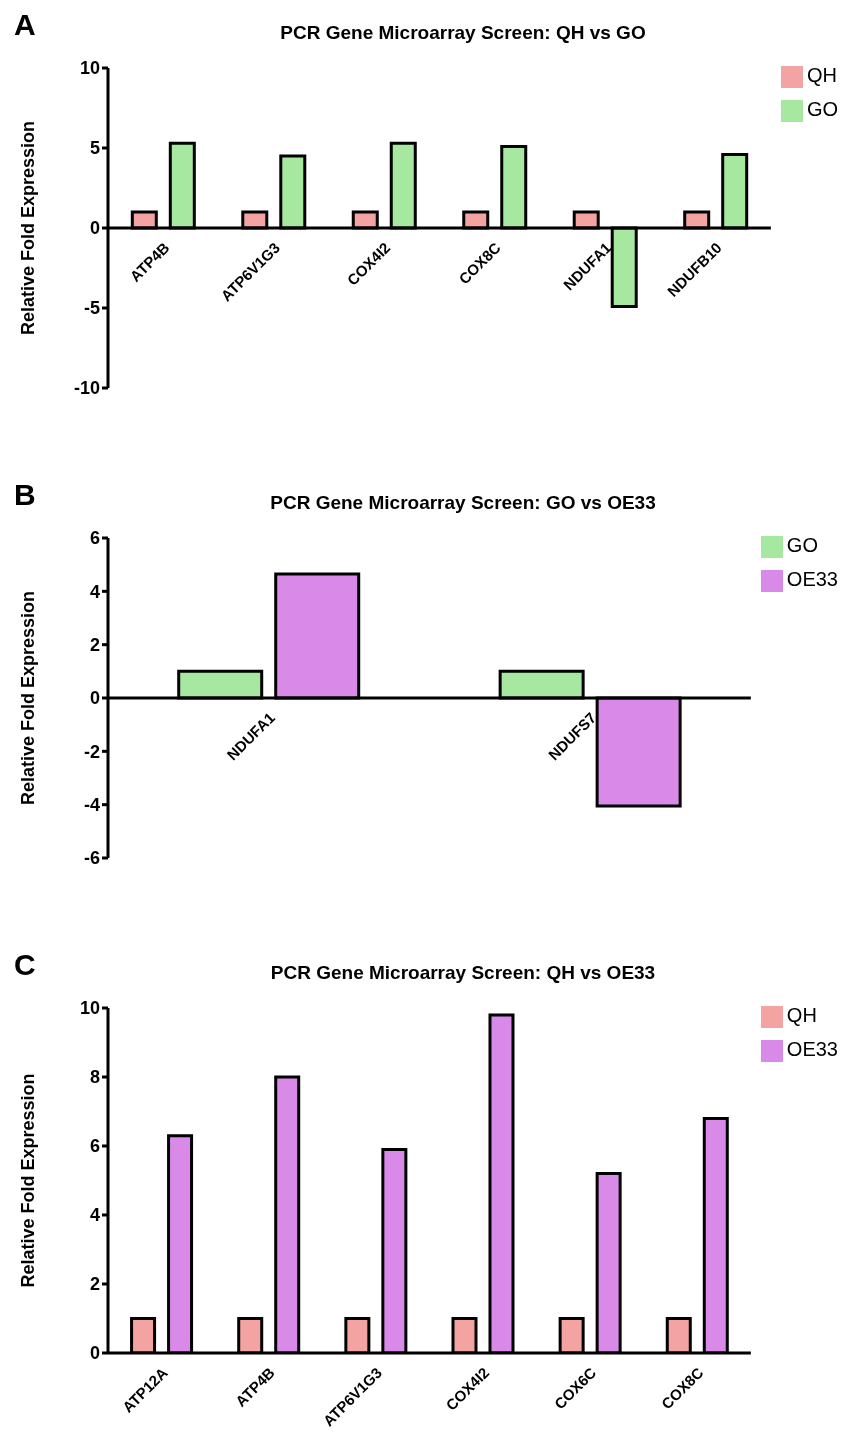  I want to click on chart-title: PCR Gene Microarray Screen: GO vs OE33, so click(463, 502).